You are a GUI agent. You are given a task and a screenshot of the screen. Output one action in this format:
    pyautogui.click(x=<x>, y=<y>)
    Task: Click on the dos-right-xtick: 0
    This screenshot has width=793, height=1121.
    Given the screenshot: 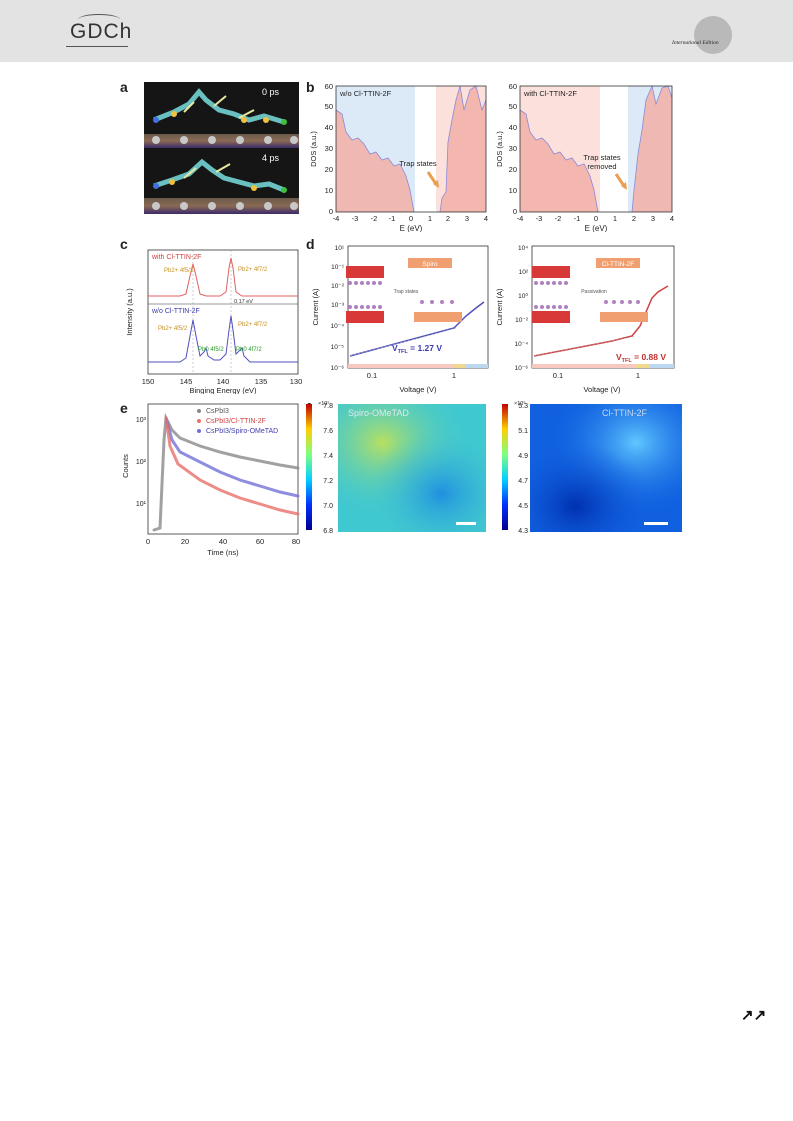 What is the action you would take?
    pyautogui.click(x=596, y=218)
    